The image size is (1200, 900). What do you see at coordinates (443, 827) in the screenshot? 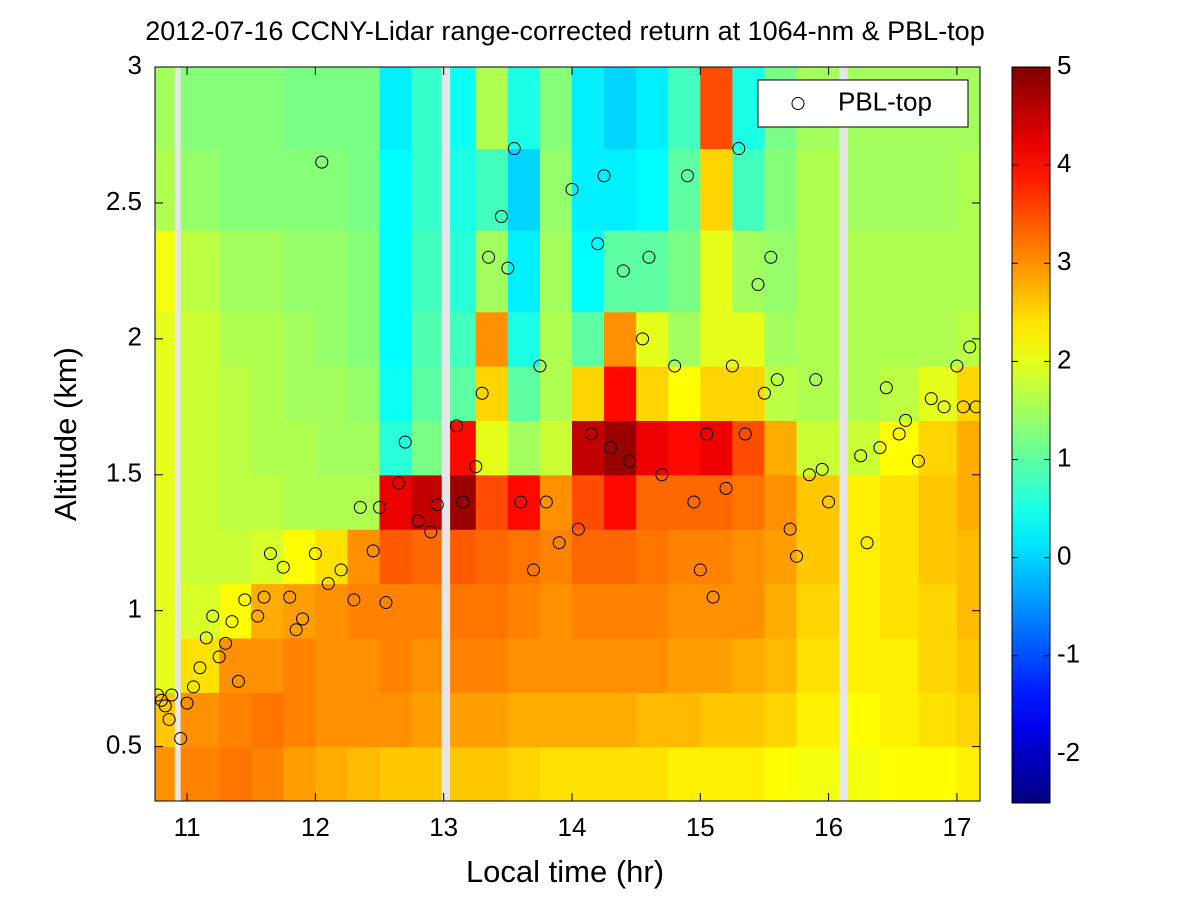
I see `x-tick-label: 13` at bounding box center [443, 827].